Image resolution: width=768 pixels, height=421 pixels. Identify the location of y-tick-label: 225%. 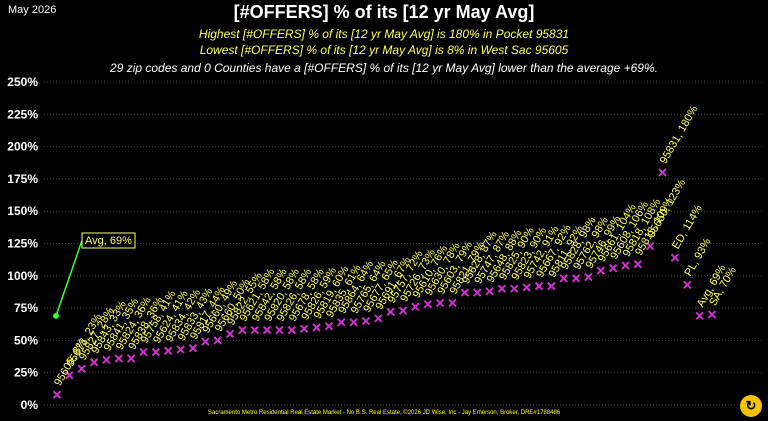
(22, 114).